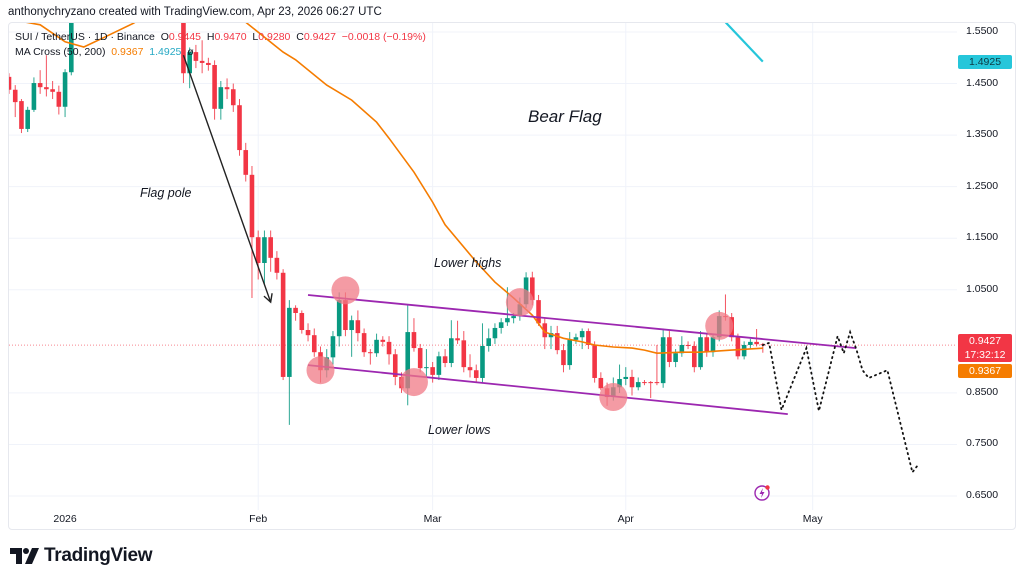  What do you see at coordinates (190, 52) in the screenshot?
I see `eye-icon: ø` at bounding box center [190, 52].